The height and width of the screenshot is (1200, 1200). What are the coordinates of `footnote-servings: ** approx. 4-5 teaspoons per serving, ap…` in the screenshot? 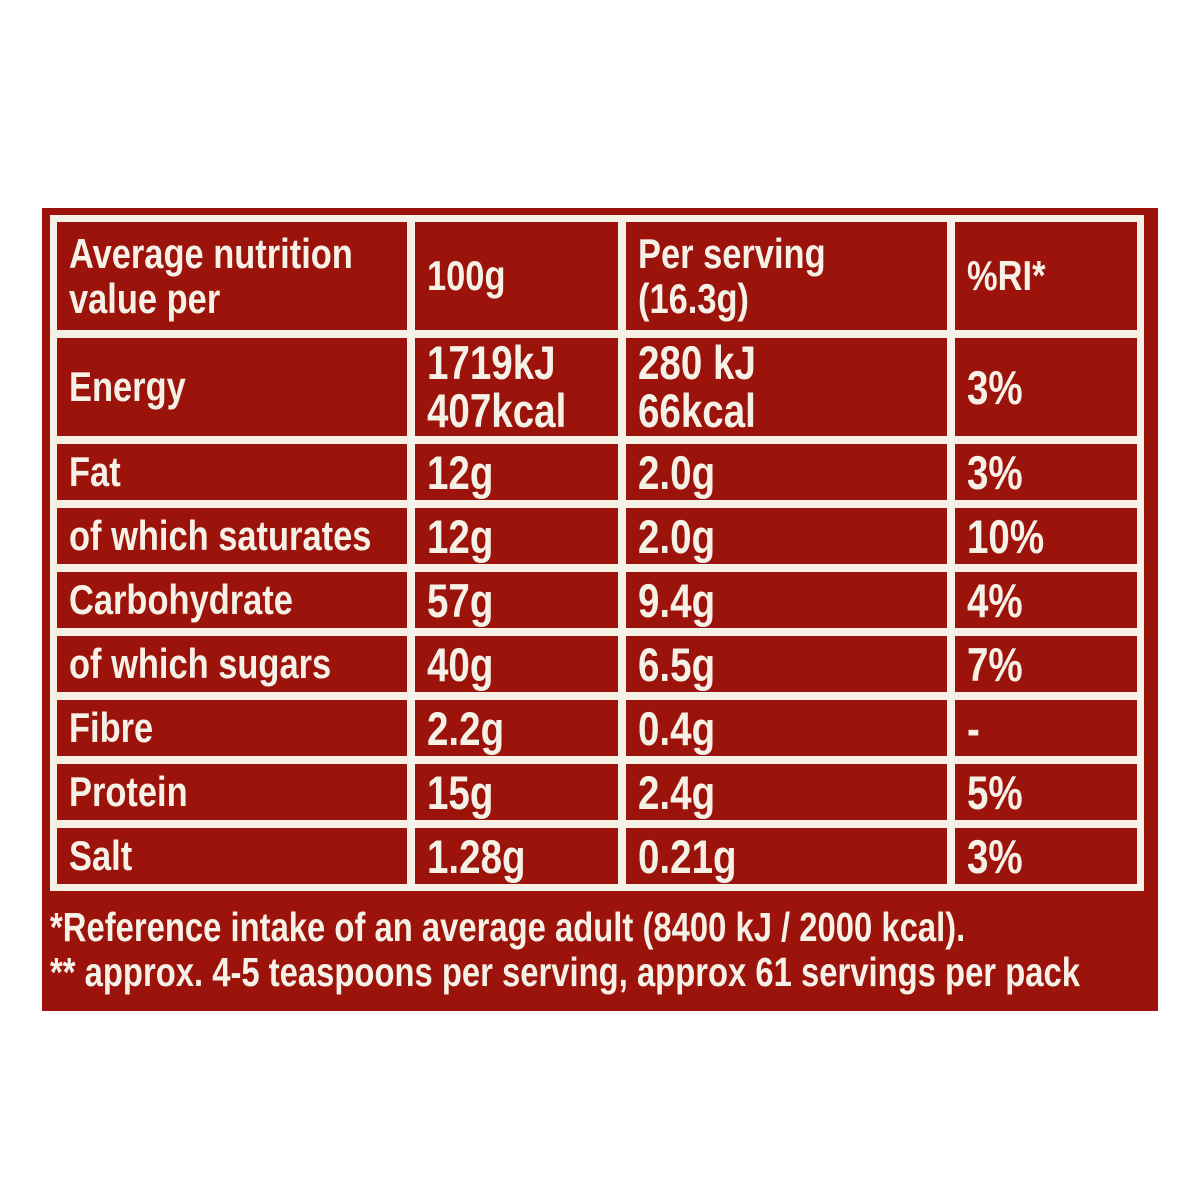 It's located at (597, 972).